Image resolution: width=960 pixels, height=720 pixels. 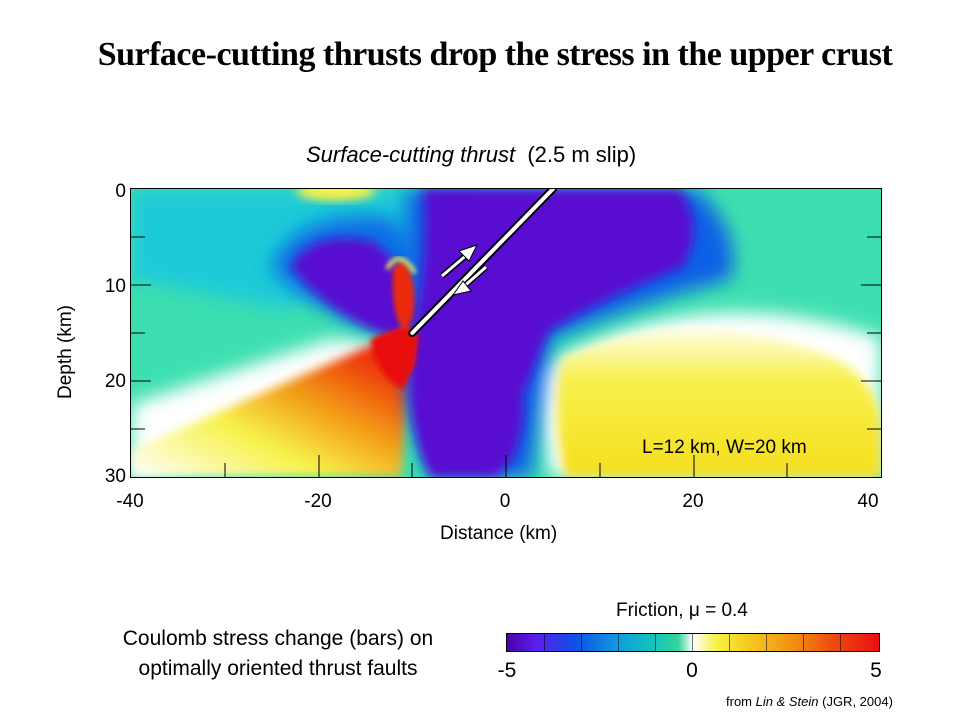 What do you see at coordinates (401, 266) in the screenshot?
I see `tip-yellow-rim` at bounding box center [401, 266].